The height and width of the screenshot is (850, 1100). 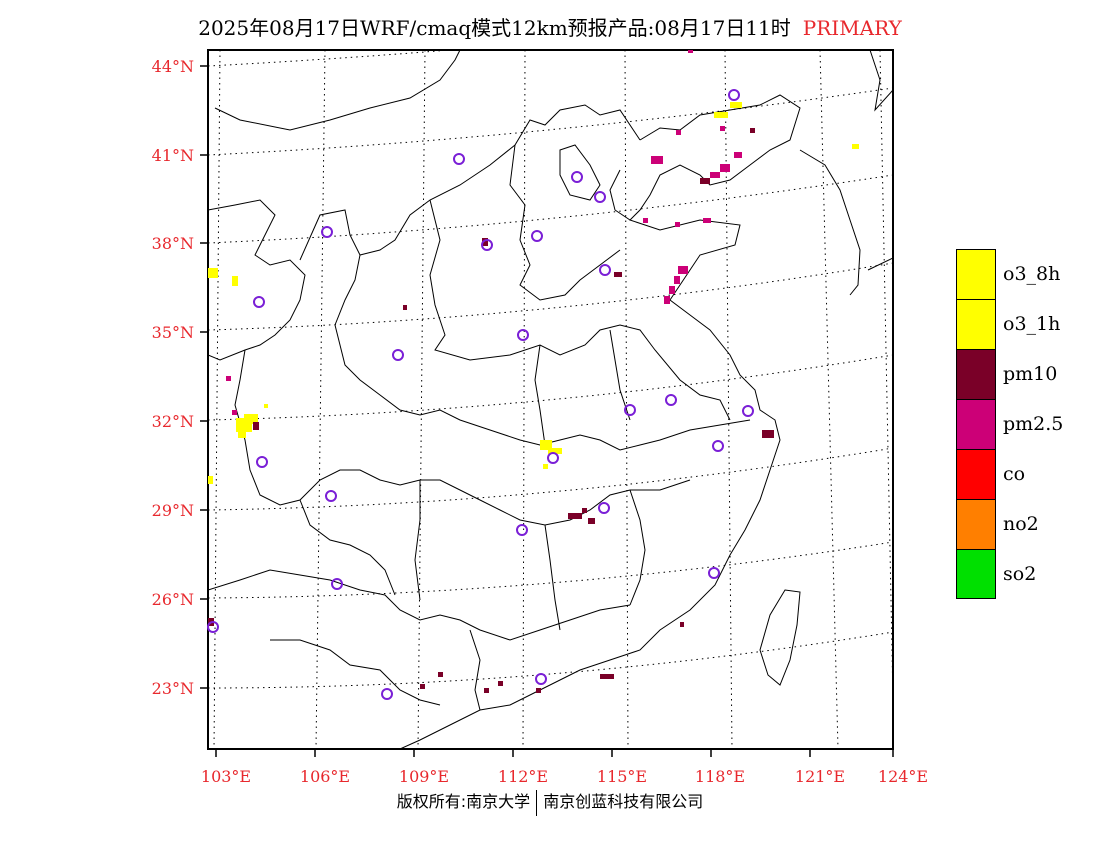 What do you see at coordinates (903, 776) in the screenshot?
I see `lon-label: 124°E` at bounding box center [903, 776].